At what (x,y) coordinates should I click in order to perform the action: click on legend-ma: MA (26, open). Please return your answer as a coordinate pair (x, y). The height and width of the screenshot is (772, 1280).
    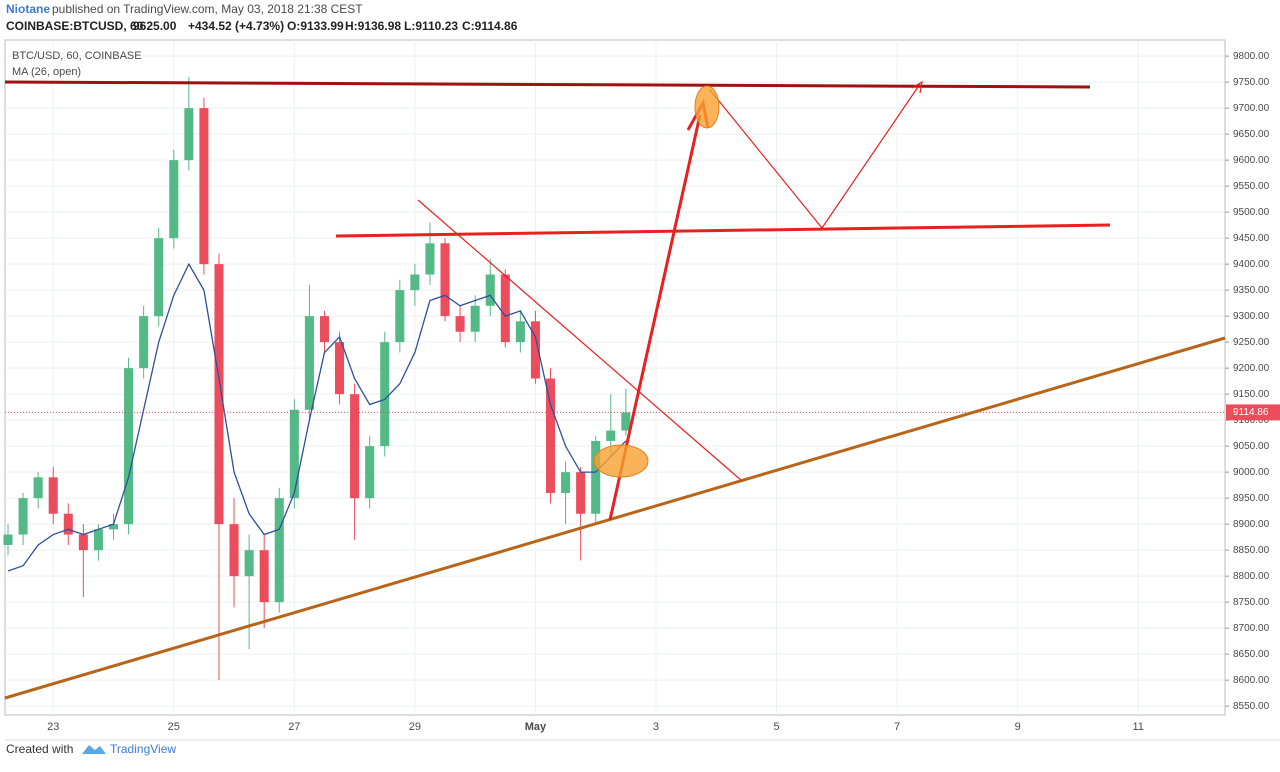
    Looking at the image, I should click on (46, 72).